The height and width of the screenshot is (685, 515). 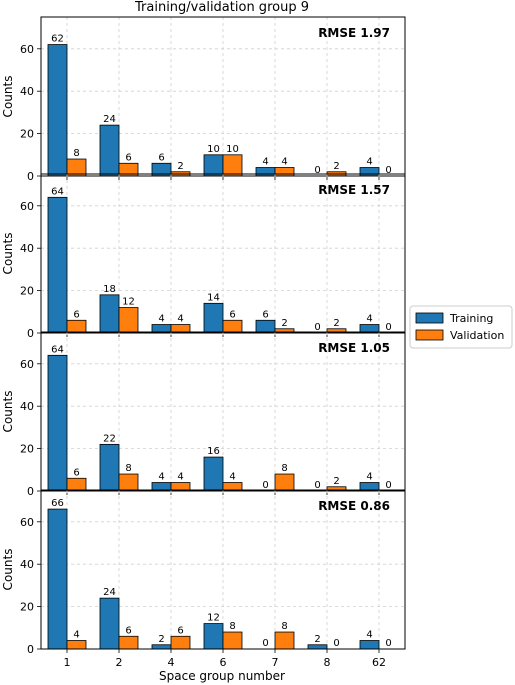 I want to click on validation-value-label: 10, so click(x=232, y=149).